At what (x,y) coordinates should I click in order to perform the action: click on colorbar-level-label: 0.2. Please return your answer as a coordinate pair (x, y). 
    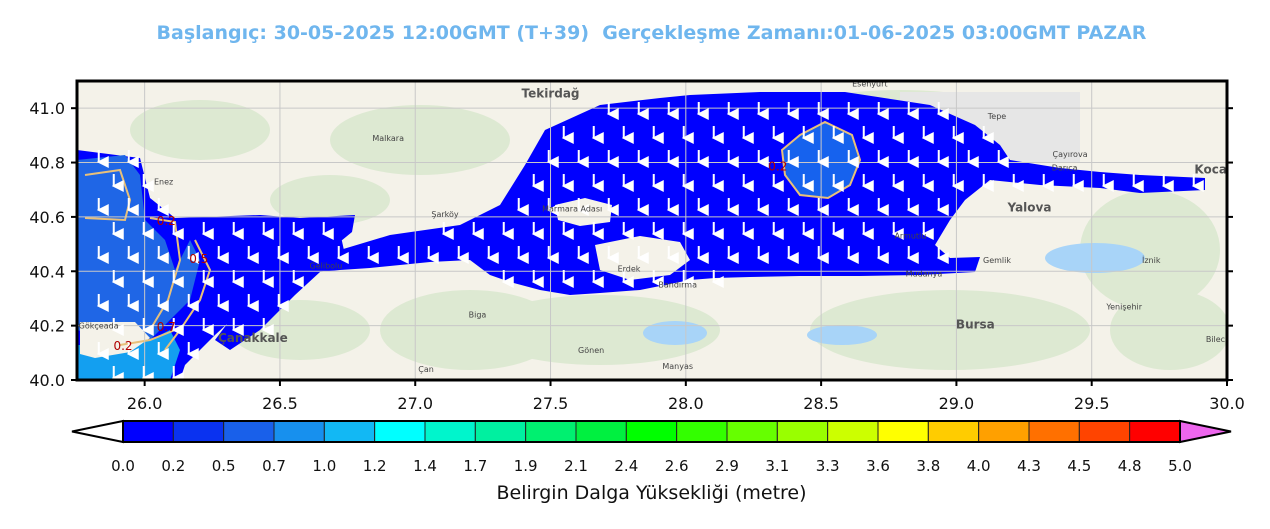
    Looking at the image, I should click on (173, 466).